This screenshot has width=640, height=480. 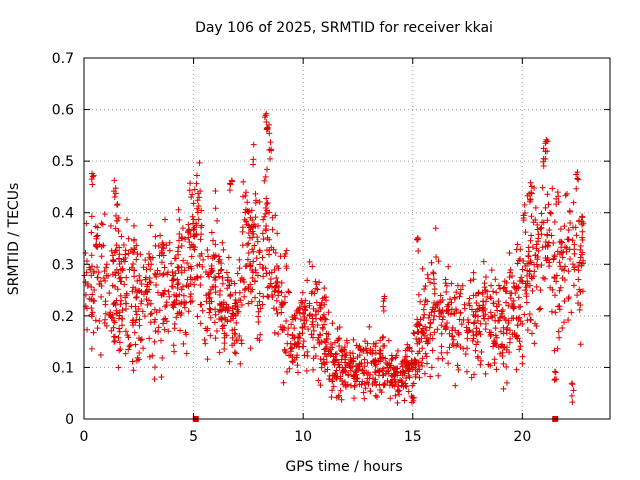 What do you see at coordinates (303, 437) in the screenshot?
I see `x-tick-label: 10` at bounding box center [303, 437].